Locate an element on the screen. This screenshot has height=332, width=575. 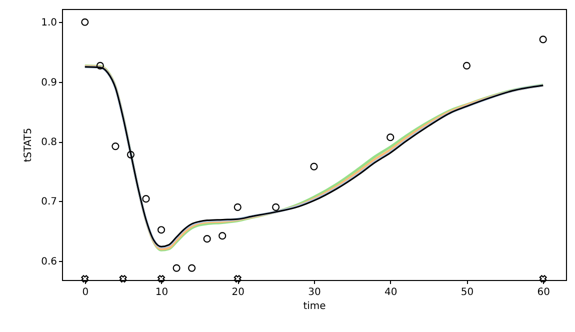
y-tick-label: 0.7 is located at coordinates (49, 202).